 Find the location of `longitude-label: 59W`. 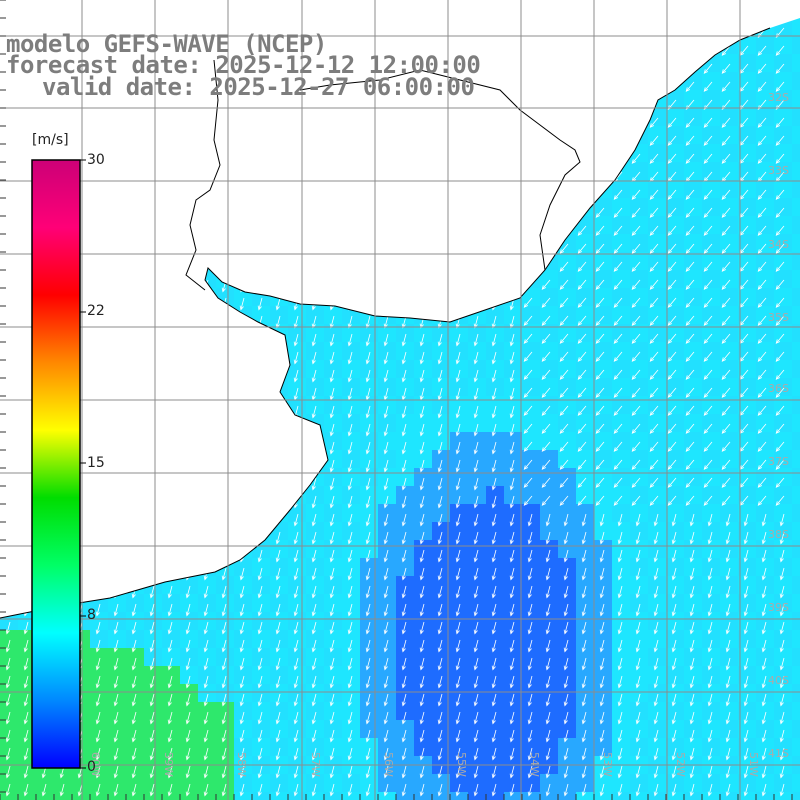

longitude-label: 59W is located at coordinates (168, 764).